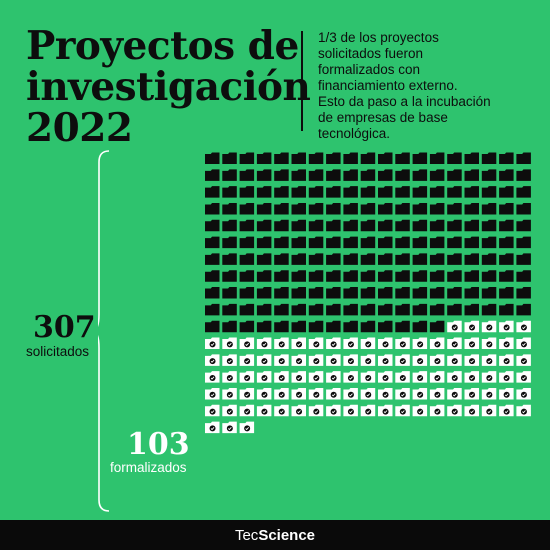 The height and width of the screenshot is (550, 550). I want to click on description-line: 1/3 de los proyectos, so click(378, 37).